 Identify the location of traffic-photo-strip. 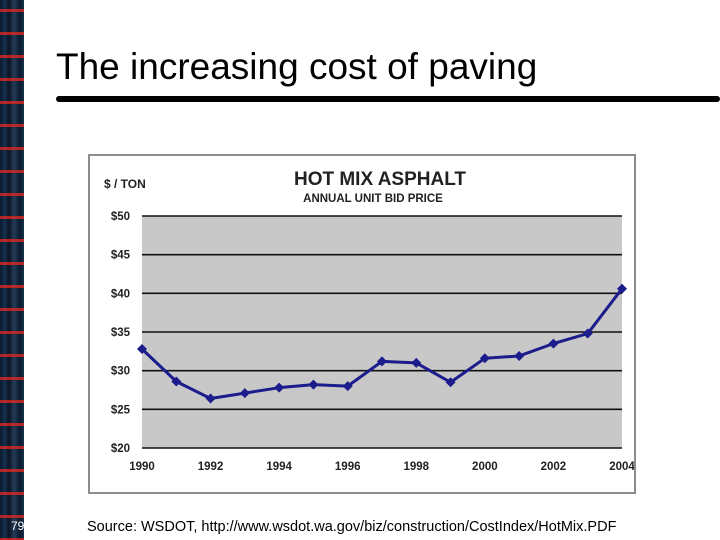
(12, 270).